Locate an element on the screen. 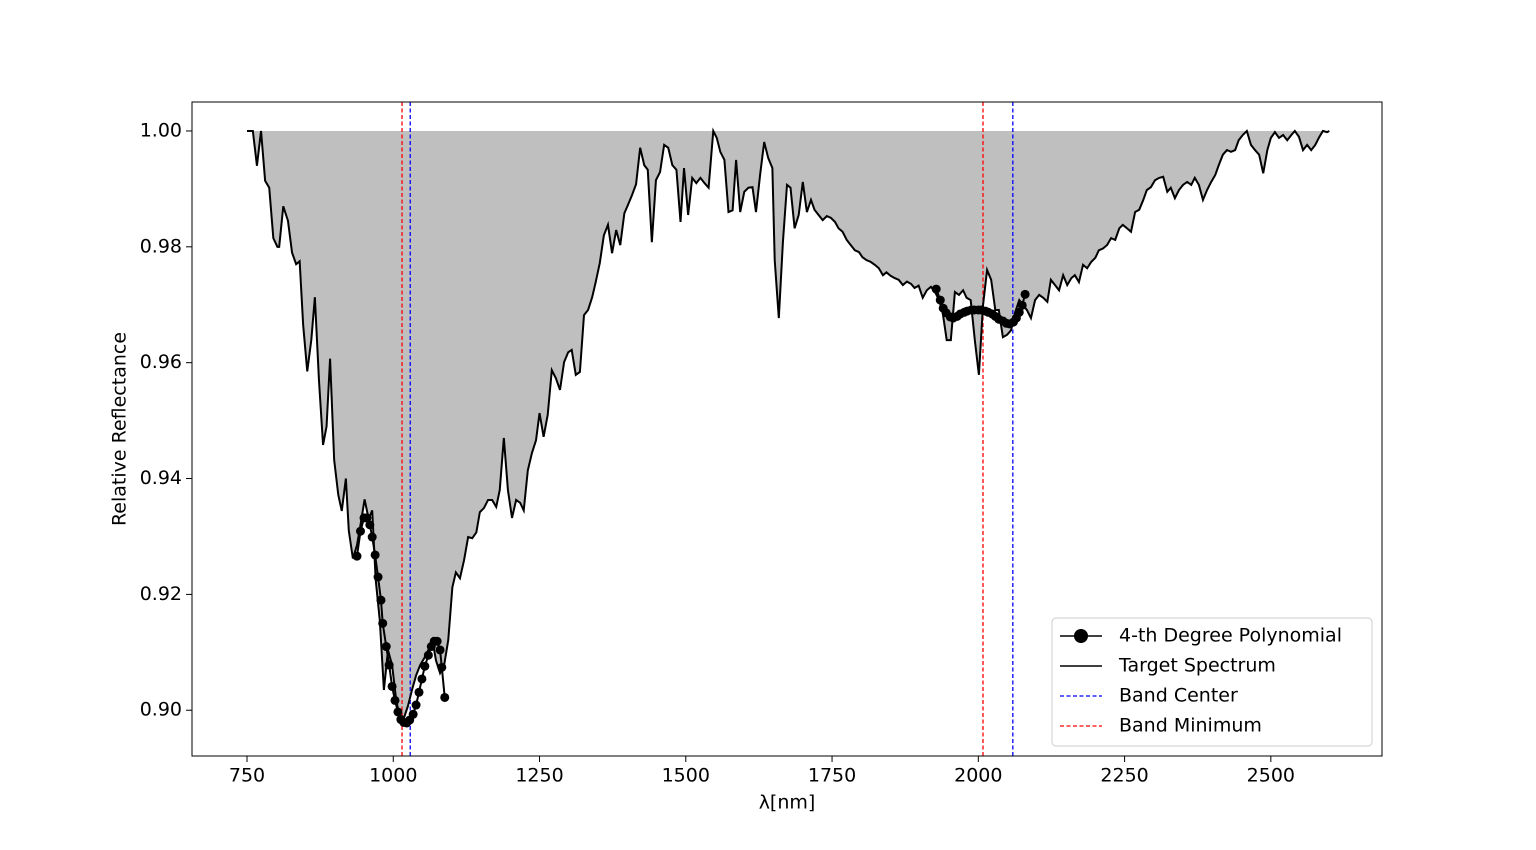 The image size is (1536, 850). legend-label: Band Minimum is located at coordinates (1190, 726).